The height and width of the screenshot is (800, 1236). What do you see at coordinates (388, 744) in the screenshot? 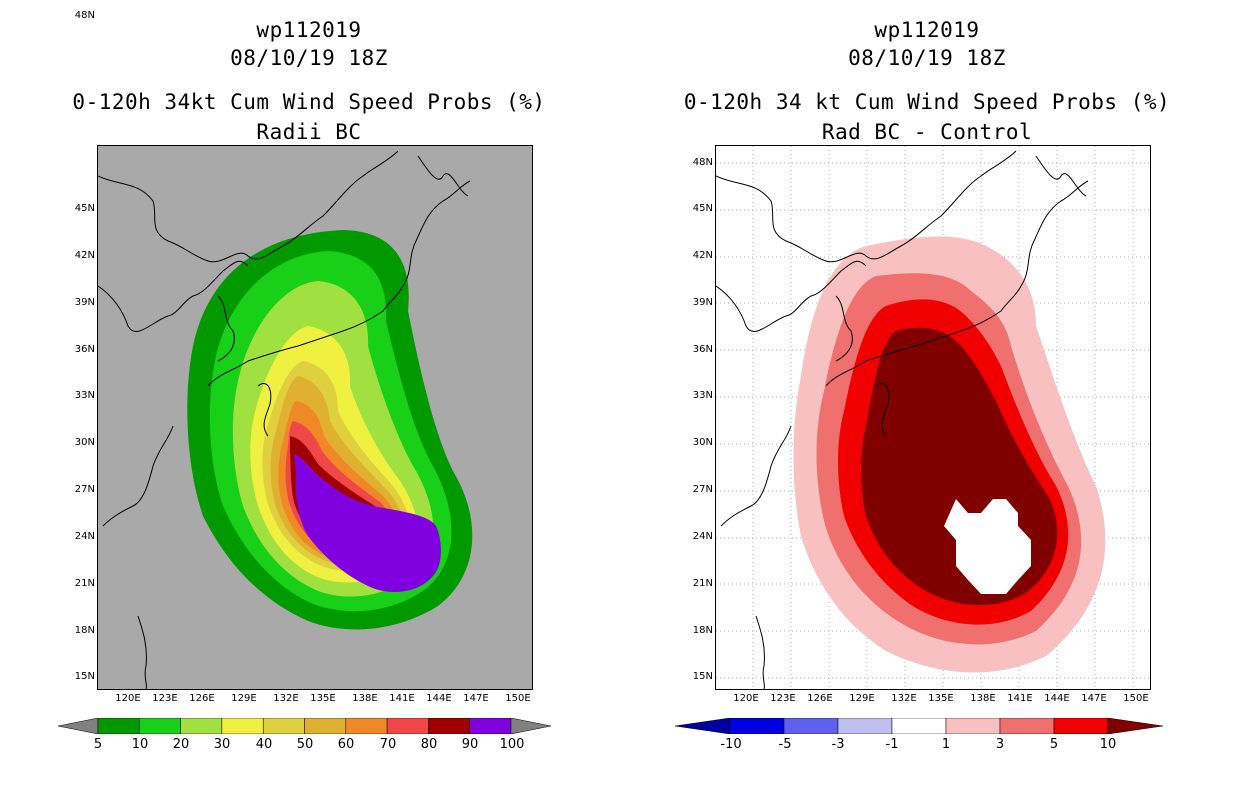
I see `colorbar-label: 70` at bounding box center [388, 744].